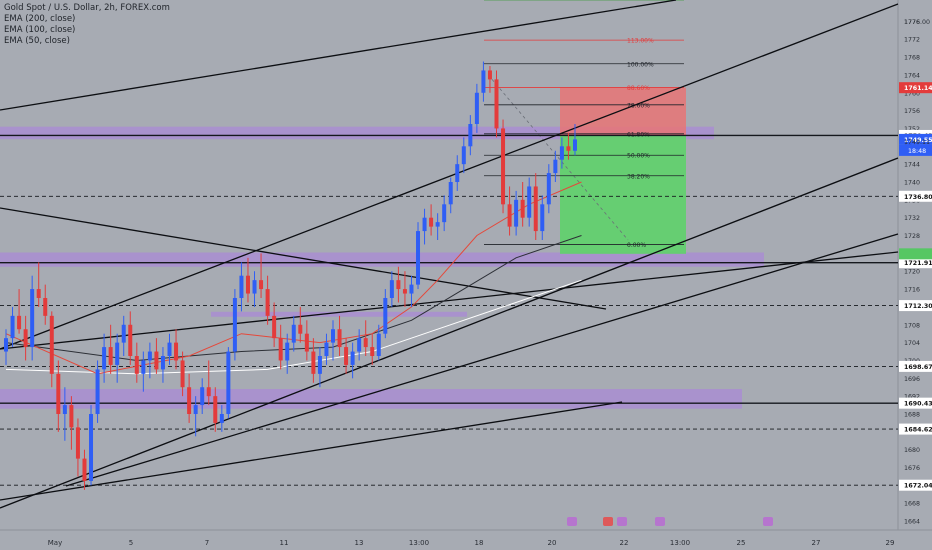 This screenshot has width=932, height=550. I want to click on fib-level-label: 113.00%, so click(640, 41).